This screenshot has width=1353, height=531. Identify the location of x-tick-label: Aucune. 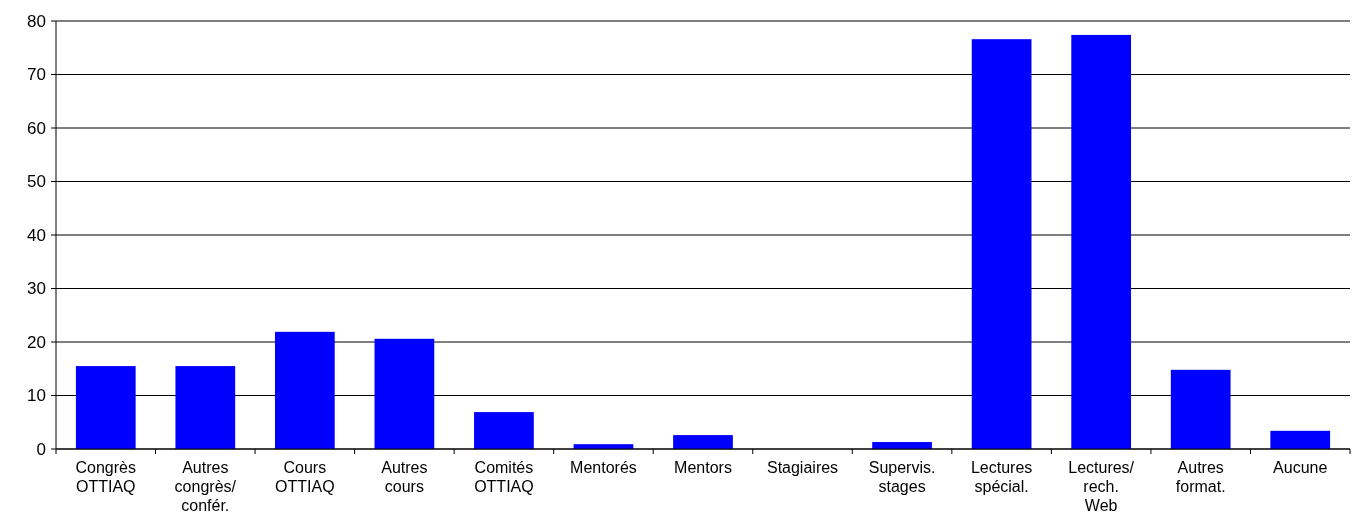
(1300, 467).